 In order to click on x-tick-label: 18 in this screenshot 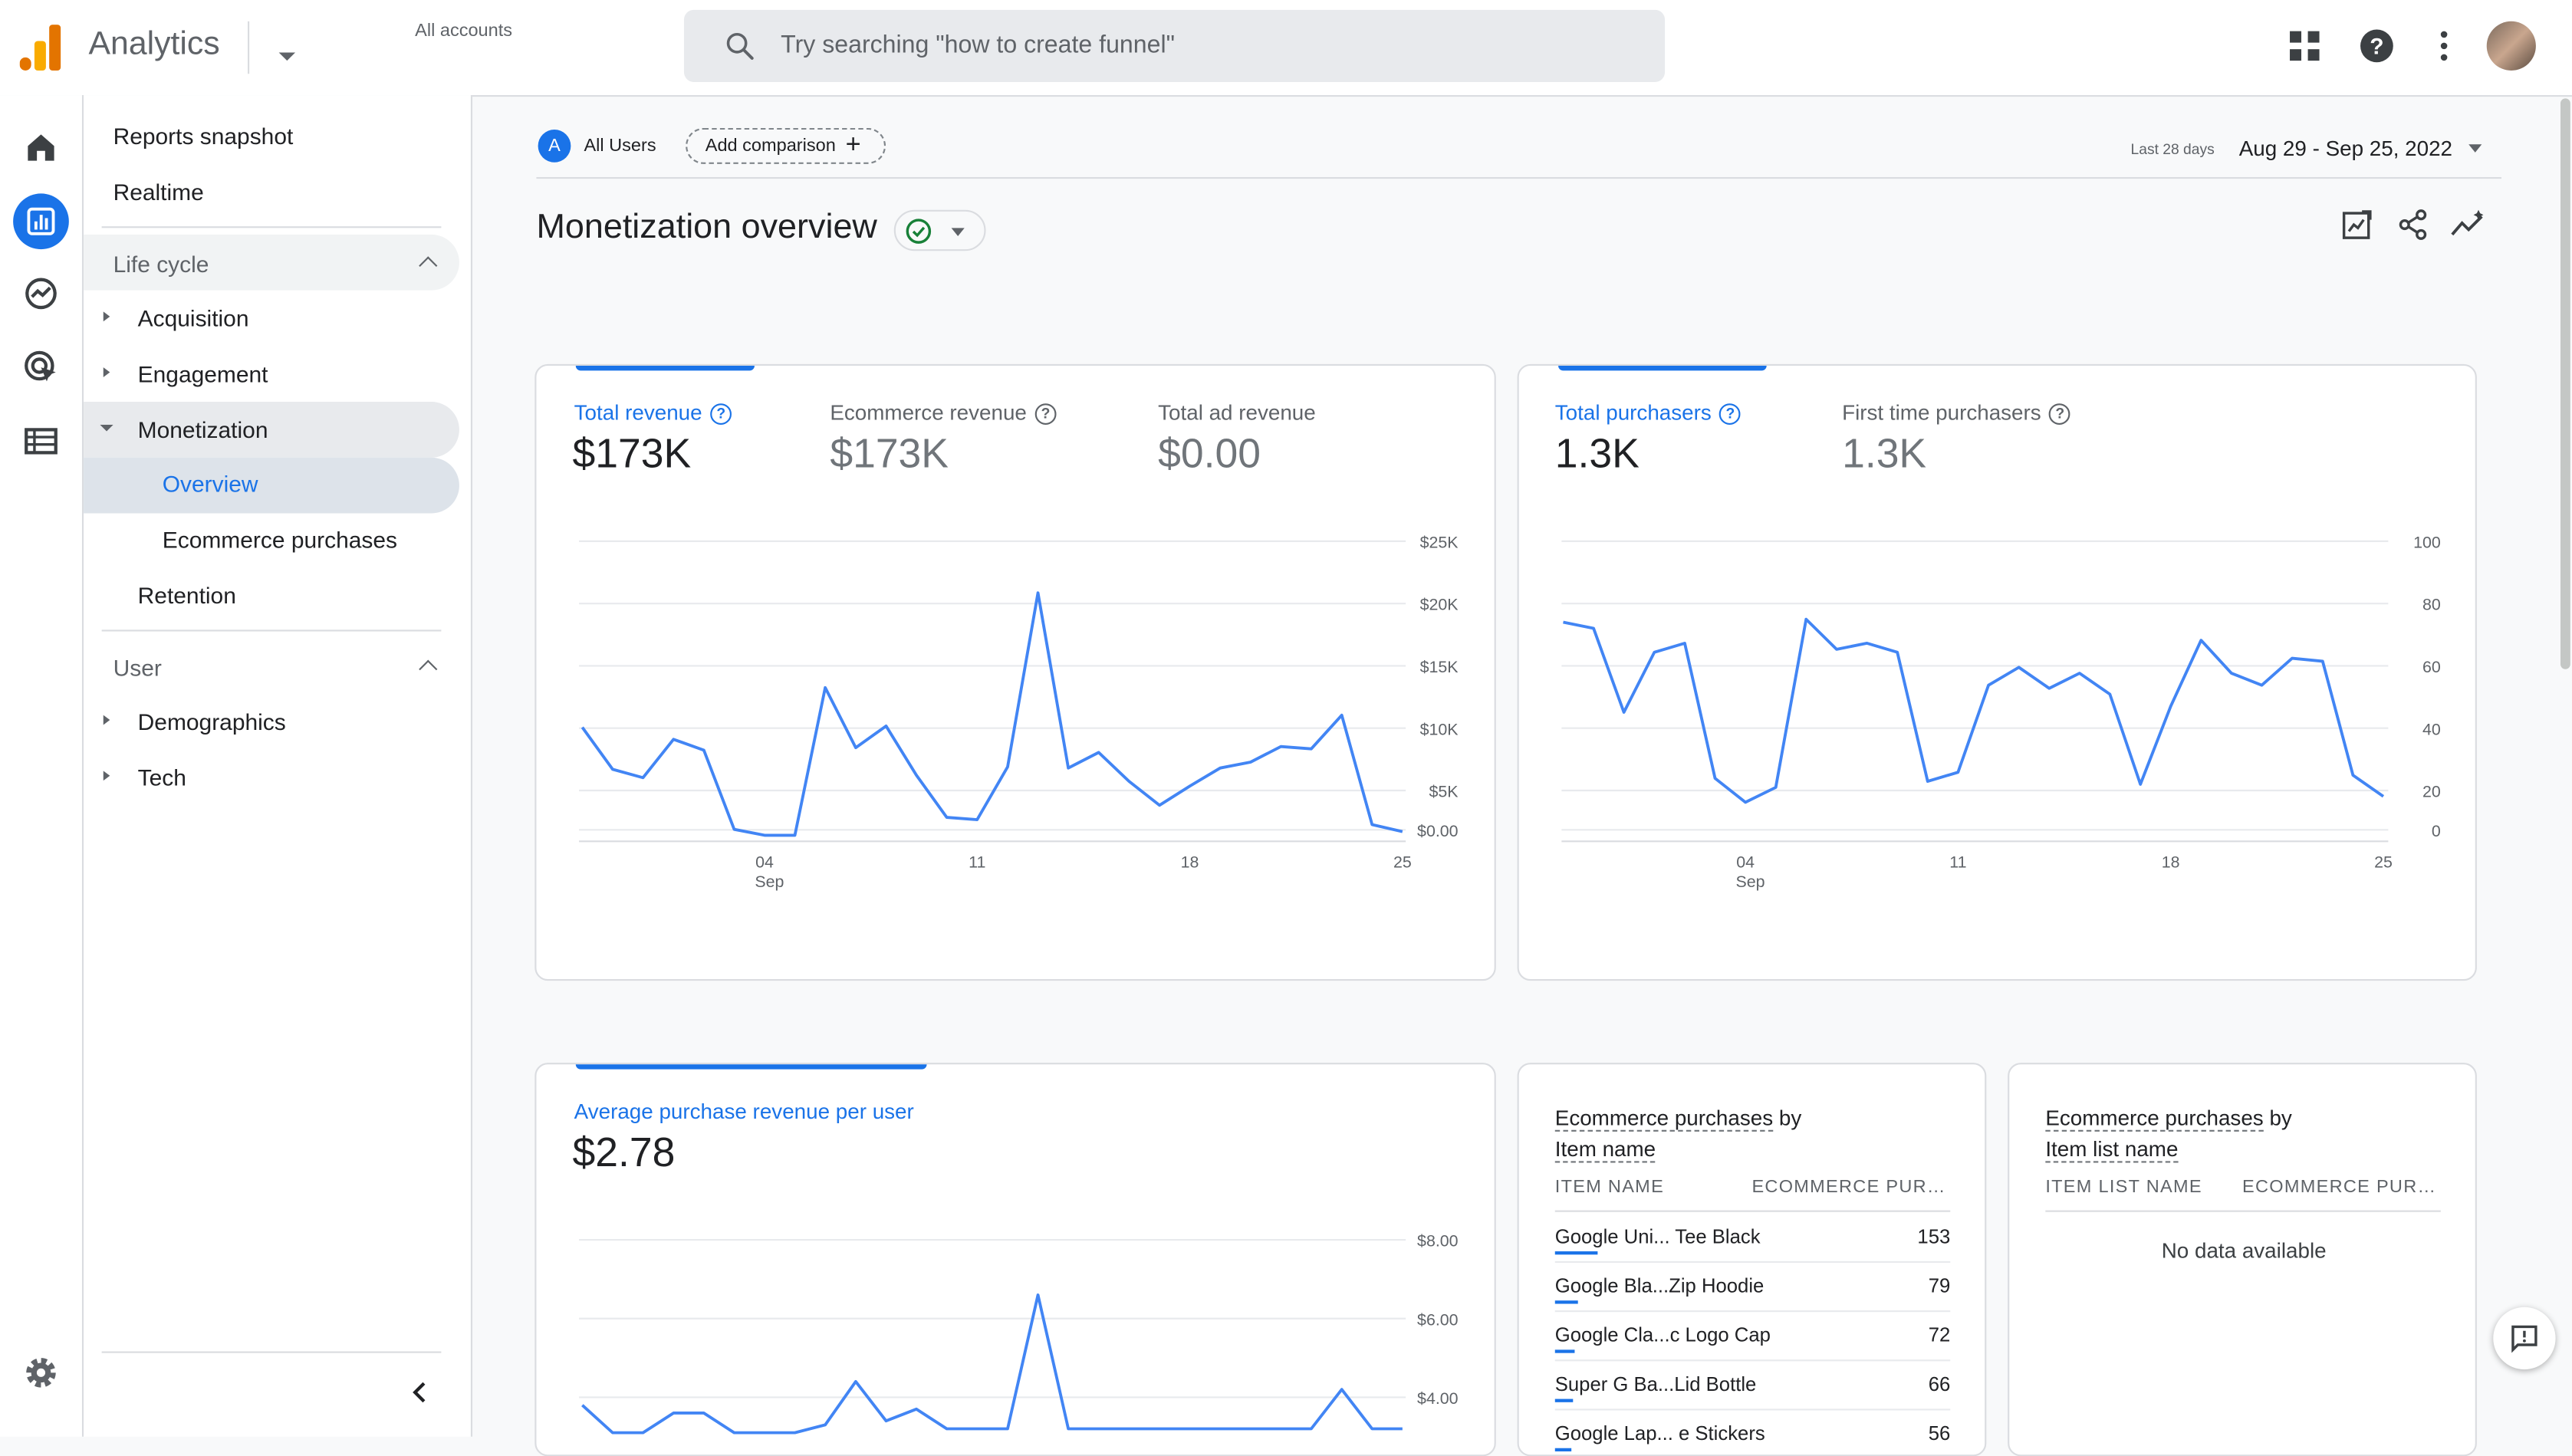, I will do `click(1190, 862)`.